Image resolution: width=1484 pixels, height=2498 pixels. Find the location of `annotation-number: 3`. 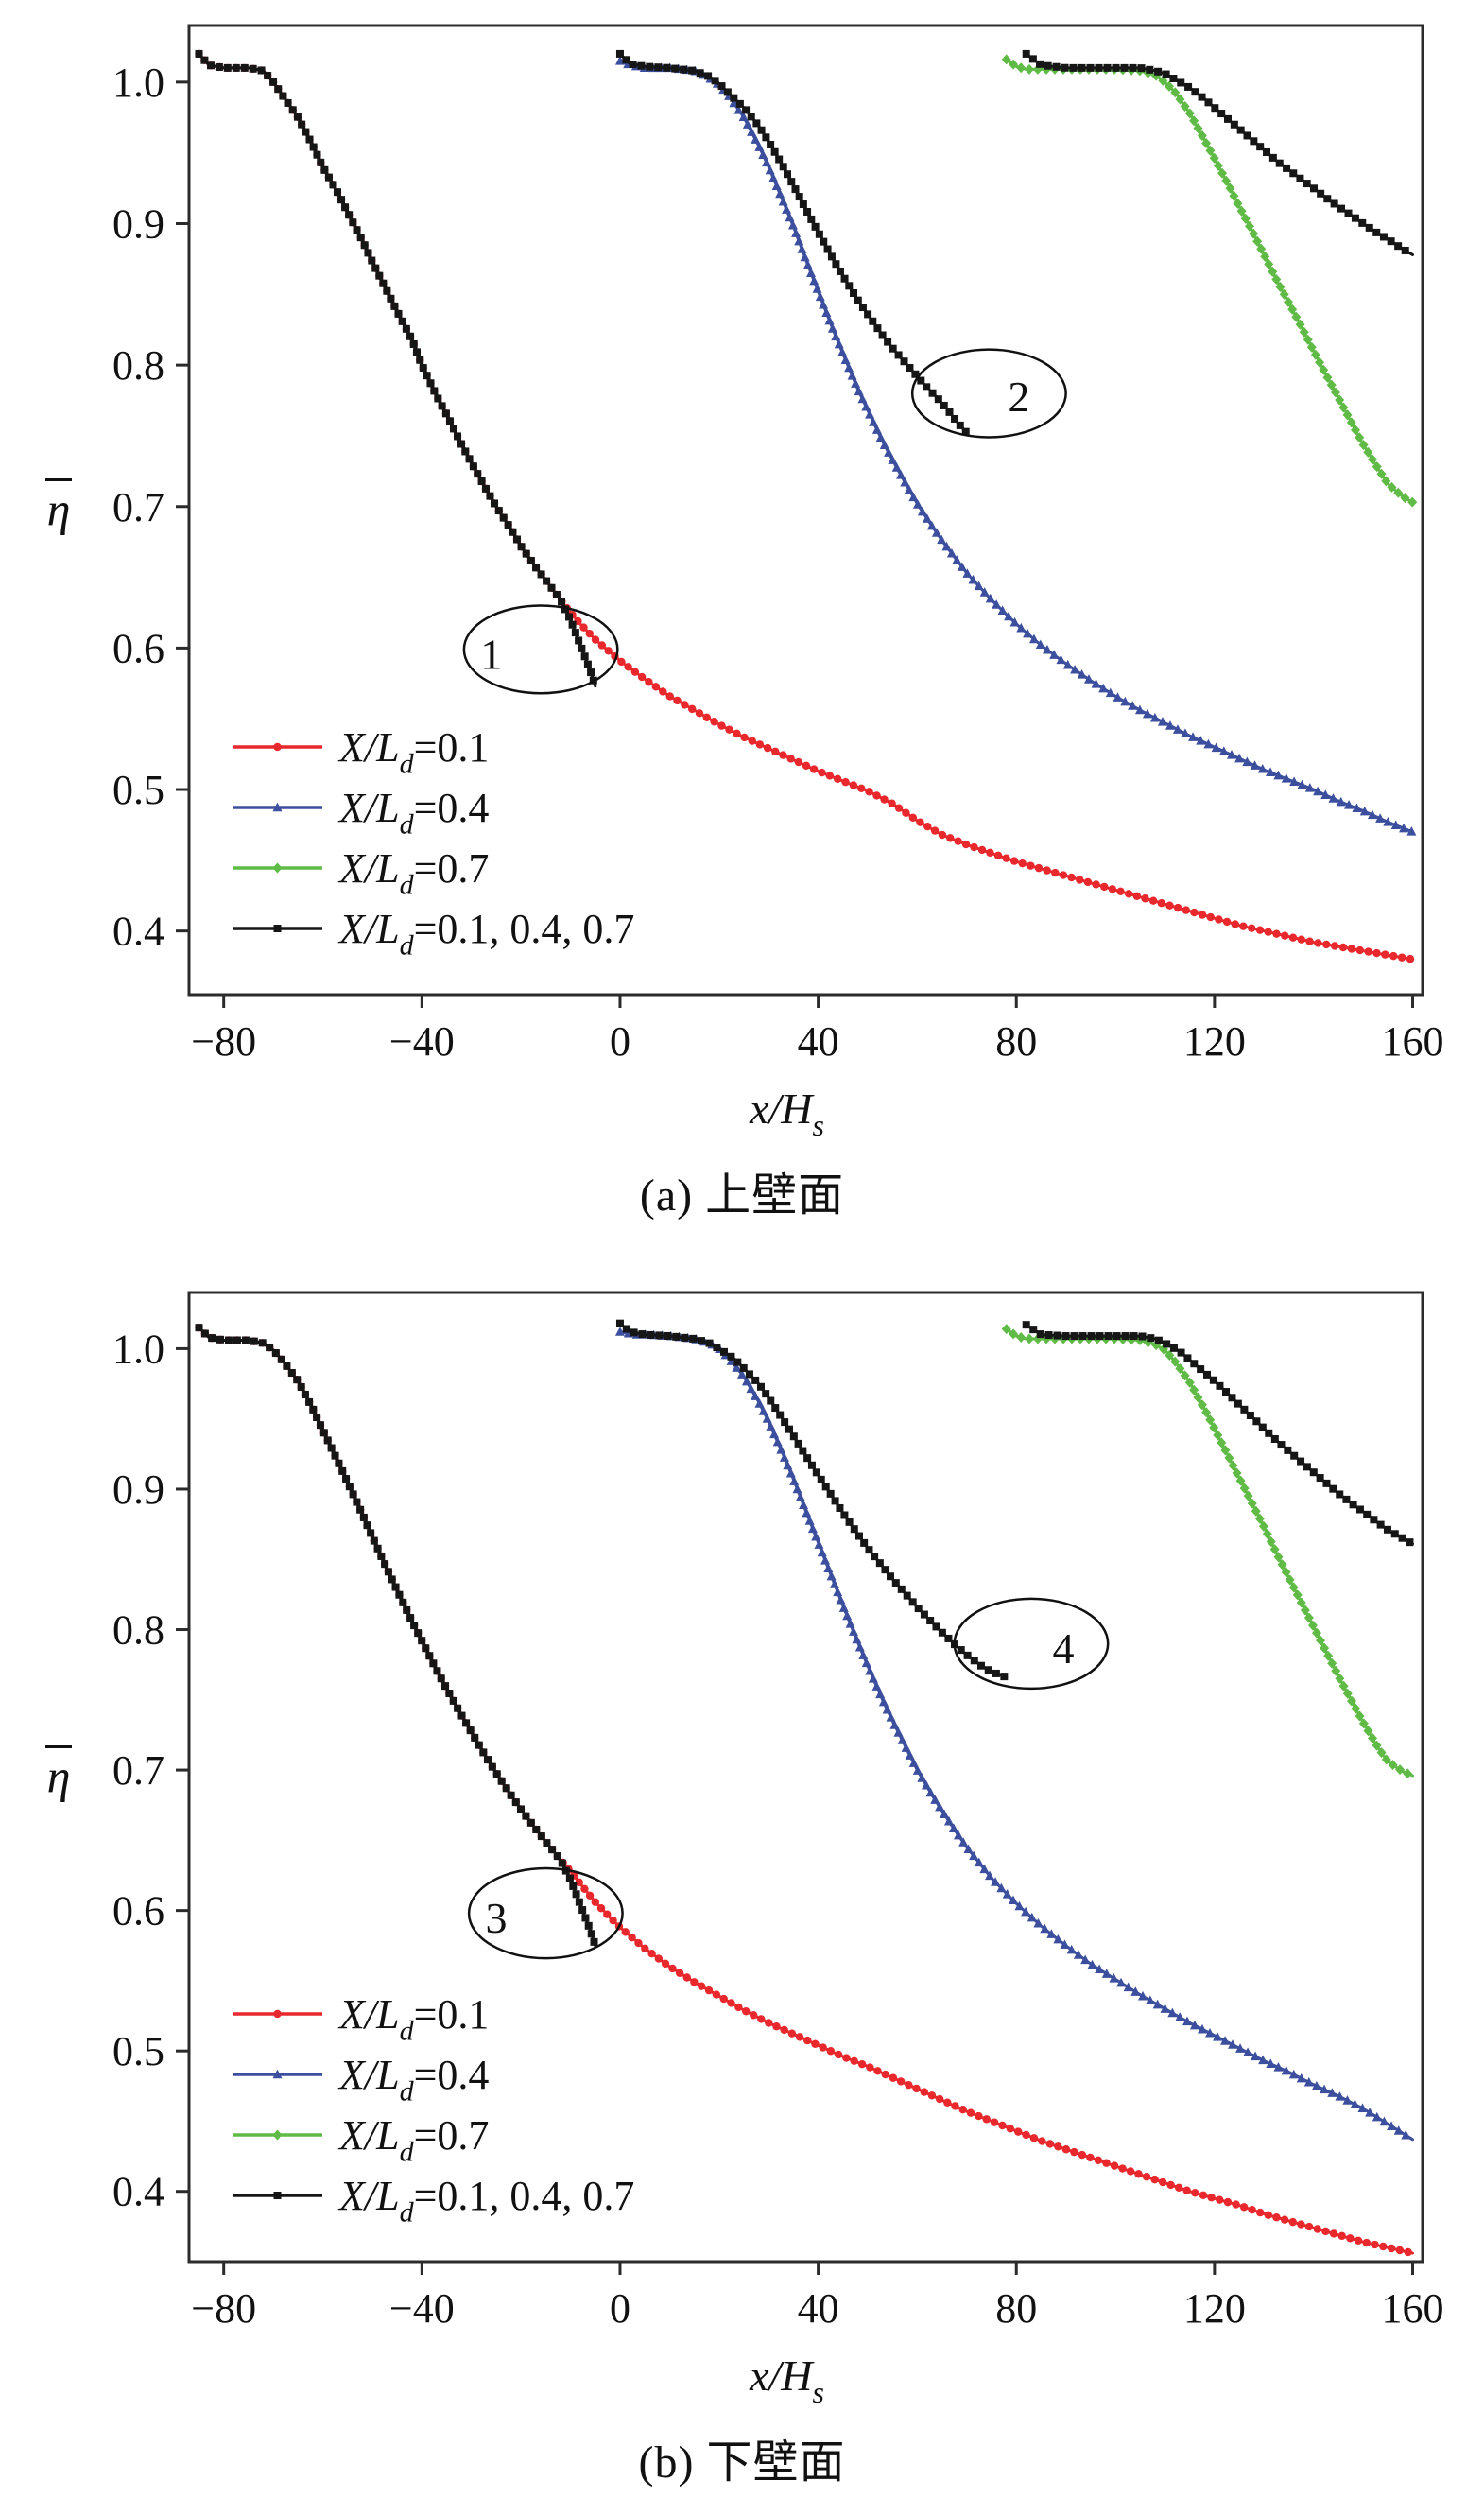

annotation-number: 3 is located at coordinates (496, 1918).